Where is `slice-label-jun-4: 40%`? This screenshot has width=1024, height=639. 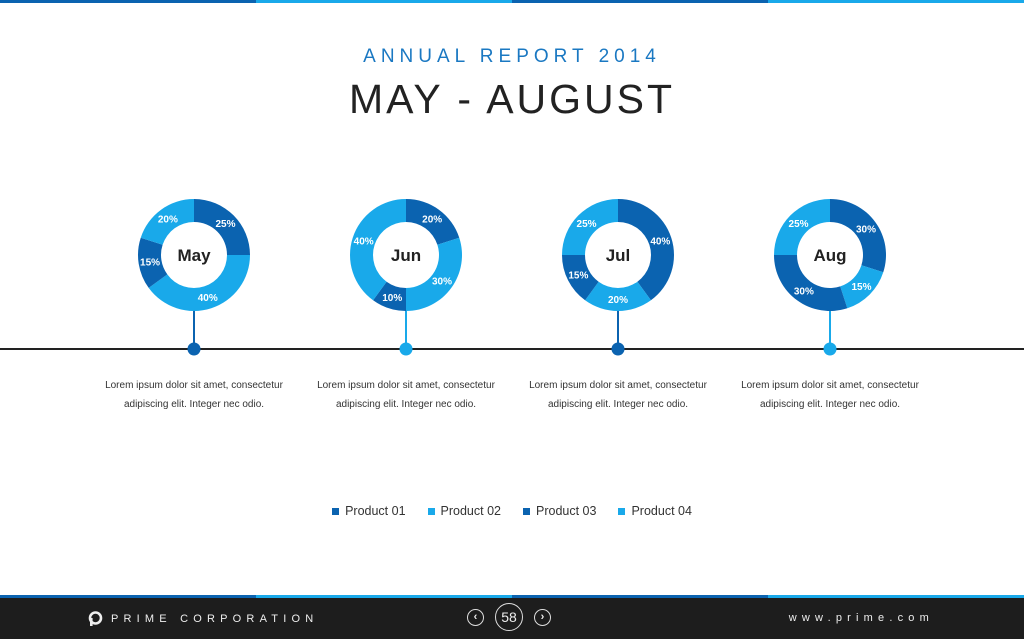
slice-label-jun-4: 40% is located at coordinates (364, 242).